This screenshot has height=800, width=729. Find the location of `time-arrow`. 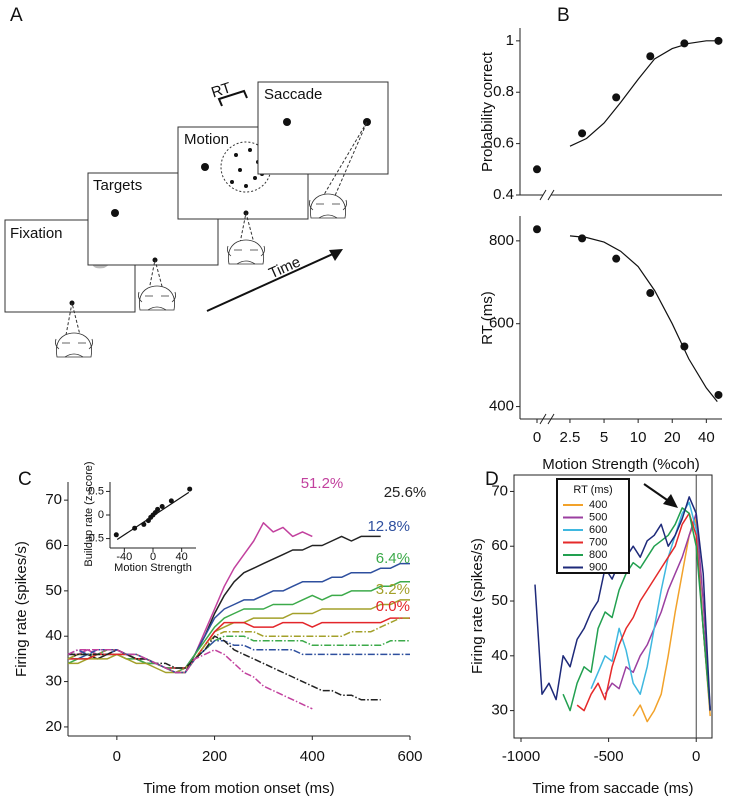

time-arrow is located at coordinates (271, 282).